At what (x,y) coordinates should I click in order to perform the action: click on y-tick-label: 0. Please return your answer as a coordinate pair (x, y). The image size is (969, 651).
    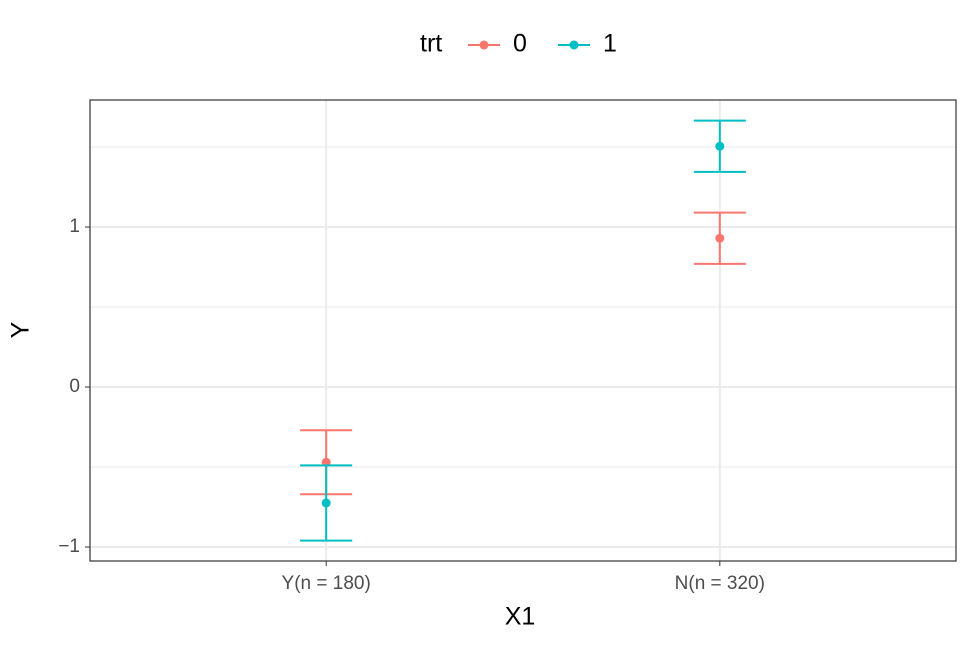
    Looking at the image, I should click on (74, 386).